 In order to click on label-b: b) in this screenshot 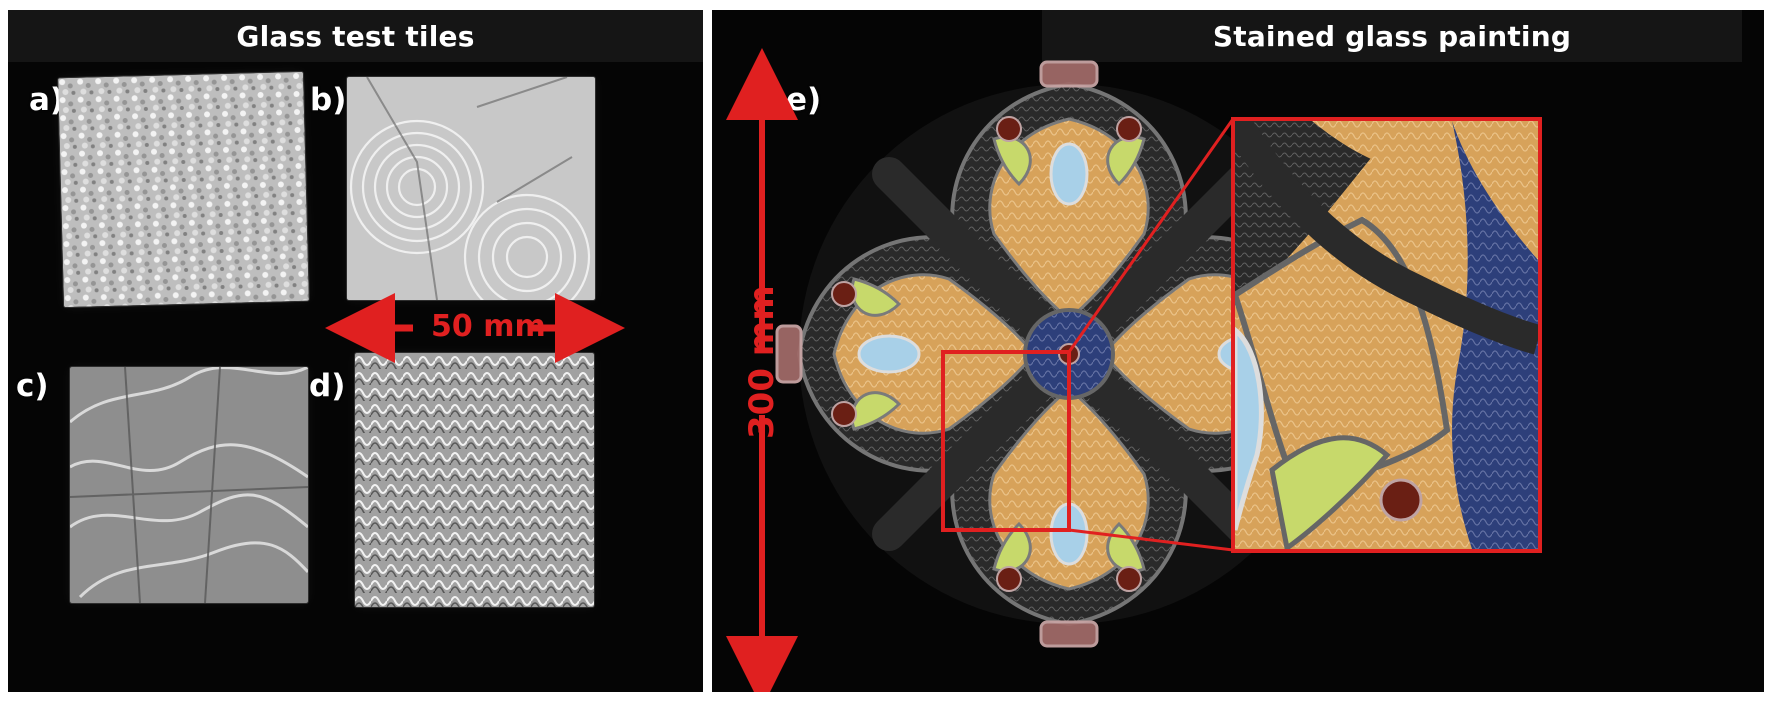, I will do `click(328, 100)`.